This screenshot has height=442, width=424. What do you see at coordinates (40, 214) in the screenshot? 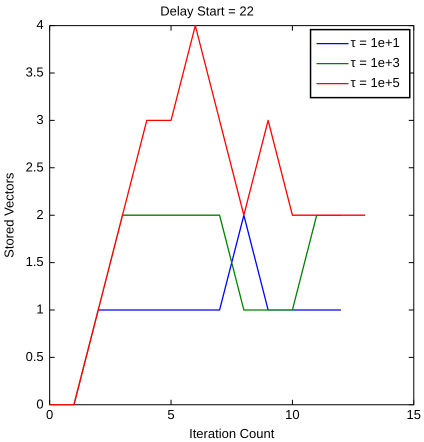
I see `y-tick-label: 2` at bounding box center [40, 214].